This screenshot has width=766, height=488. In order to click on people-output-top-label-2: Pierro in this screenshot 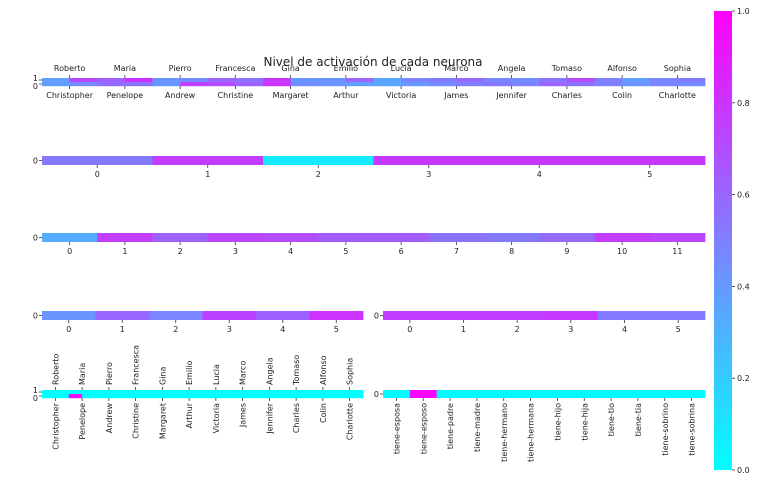, I will do `click(109, 373)`.